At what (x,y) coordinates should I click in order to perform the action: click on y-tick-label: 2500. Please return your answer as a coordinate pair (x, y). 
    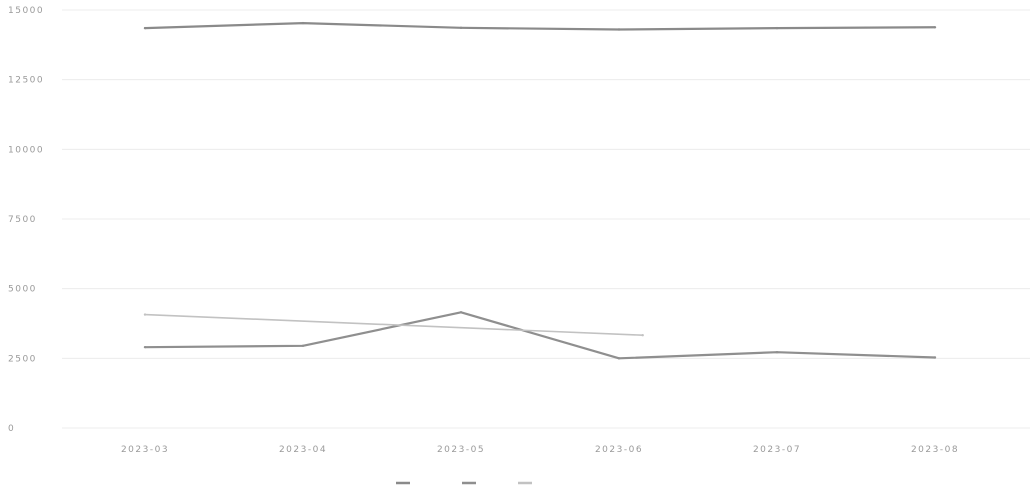
    Looking at the image, I should click on (22, 359).